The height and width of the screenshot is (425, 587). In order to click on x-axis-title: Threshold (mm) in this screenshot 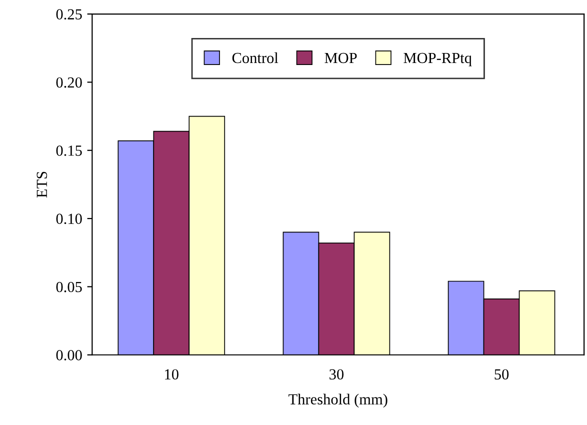, I will do `click(338, 401)`.